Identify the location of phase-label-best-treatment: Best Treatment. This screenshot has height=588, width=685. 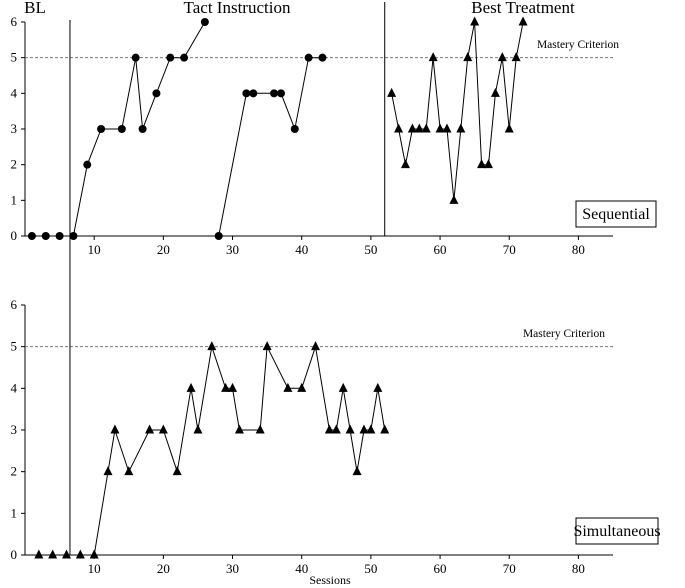
(523, 8).